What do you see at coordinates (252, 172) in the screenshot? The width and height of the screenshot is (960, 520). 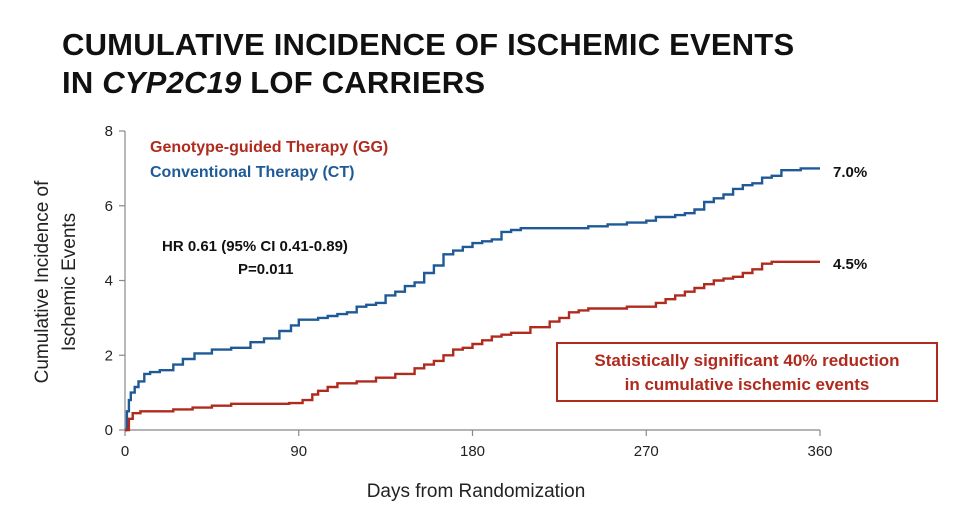 I see `legend-item-ct: Conventional Therapy (CT)` at bounding box center [252, 172].